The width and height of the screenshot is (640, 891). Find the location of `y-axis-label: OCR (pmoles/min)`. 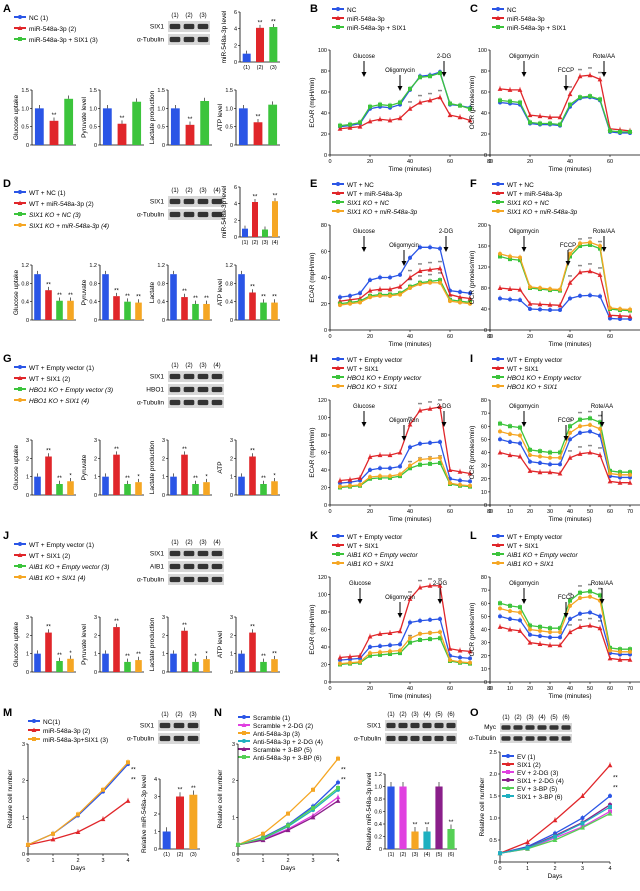

y-axis-label: OCR (pmoles/min) is located at coordinates (472, 630).